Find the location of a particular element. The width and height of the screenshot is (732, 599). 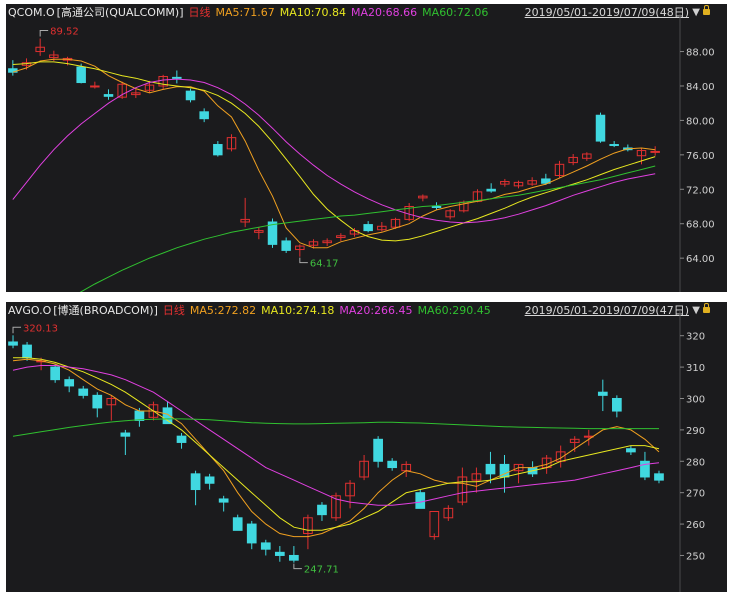

avgo-ma5-label: MA5:272.82 is located at coordinates (223, 310).